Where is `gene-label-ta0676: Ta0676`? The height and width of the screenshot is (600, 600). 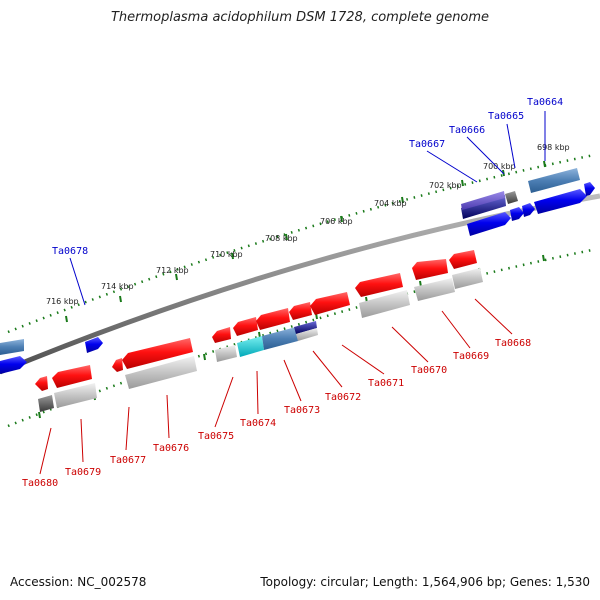 gene-label-ta0676: Ta0676 is located at coordinates (171, 448).